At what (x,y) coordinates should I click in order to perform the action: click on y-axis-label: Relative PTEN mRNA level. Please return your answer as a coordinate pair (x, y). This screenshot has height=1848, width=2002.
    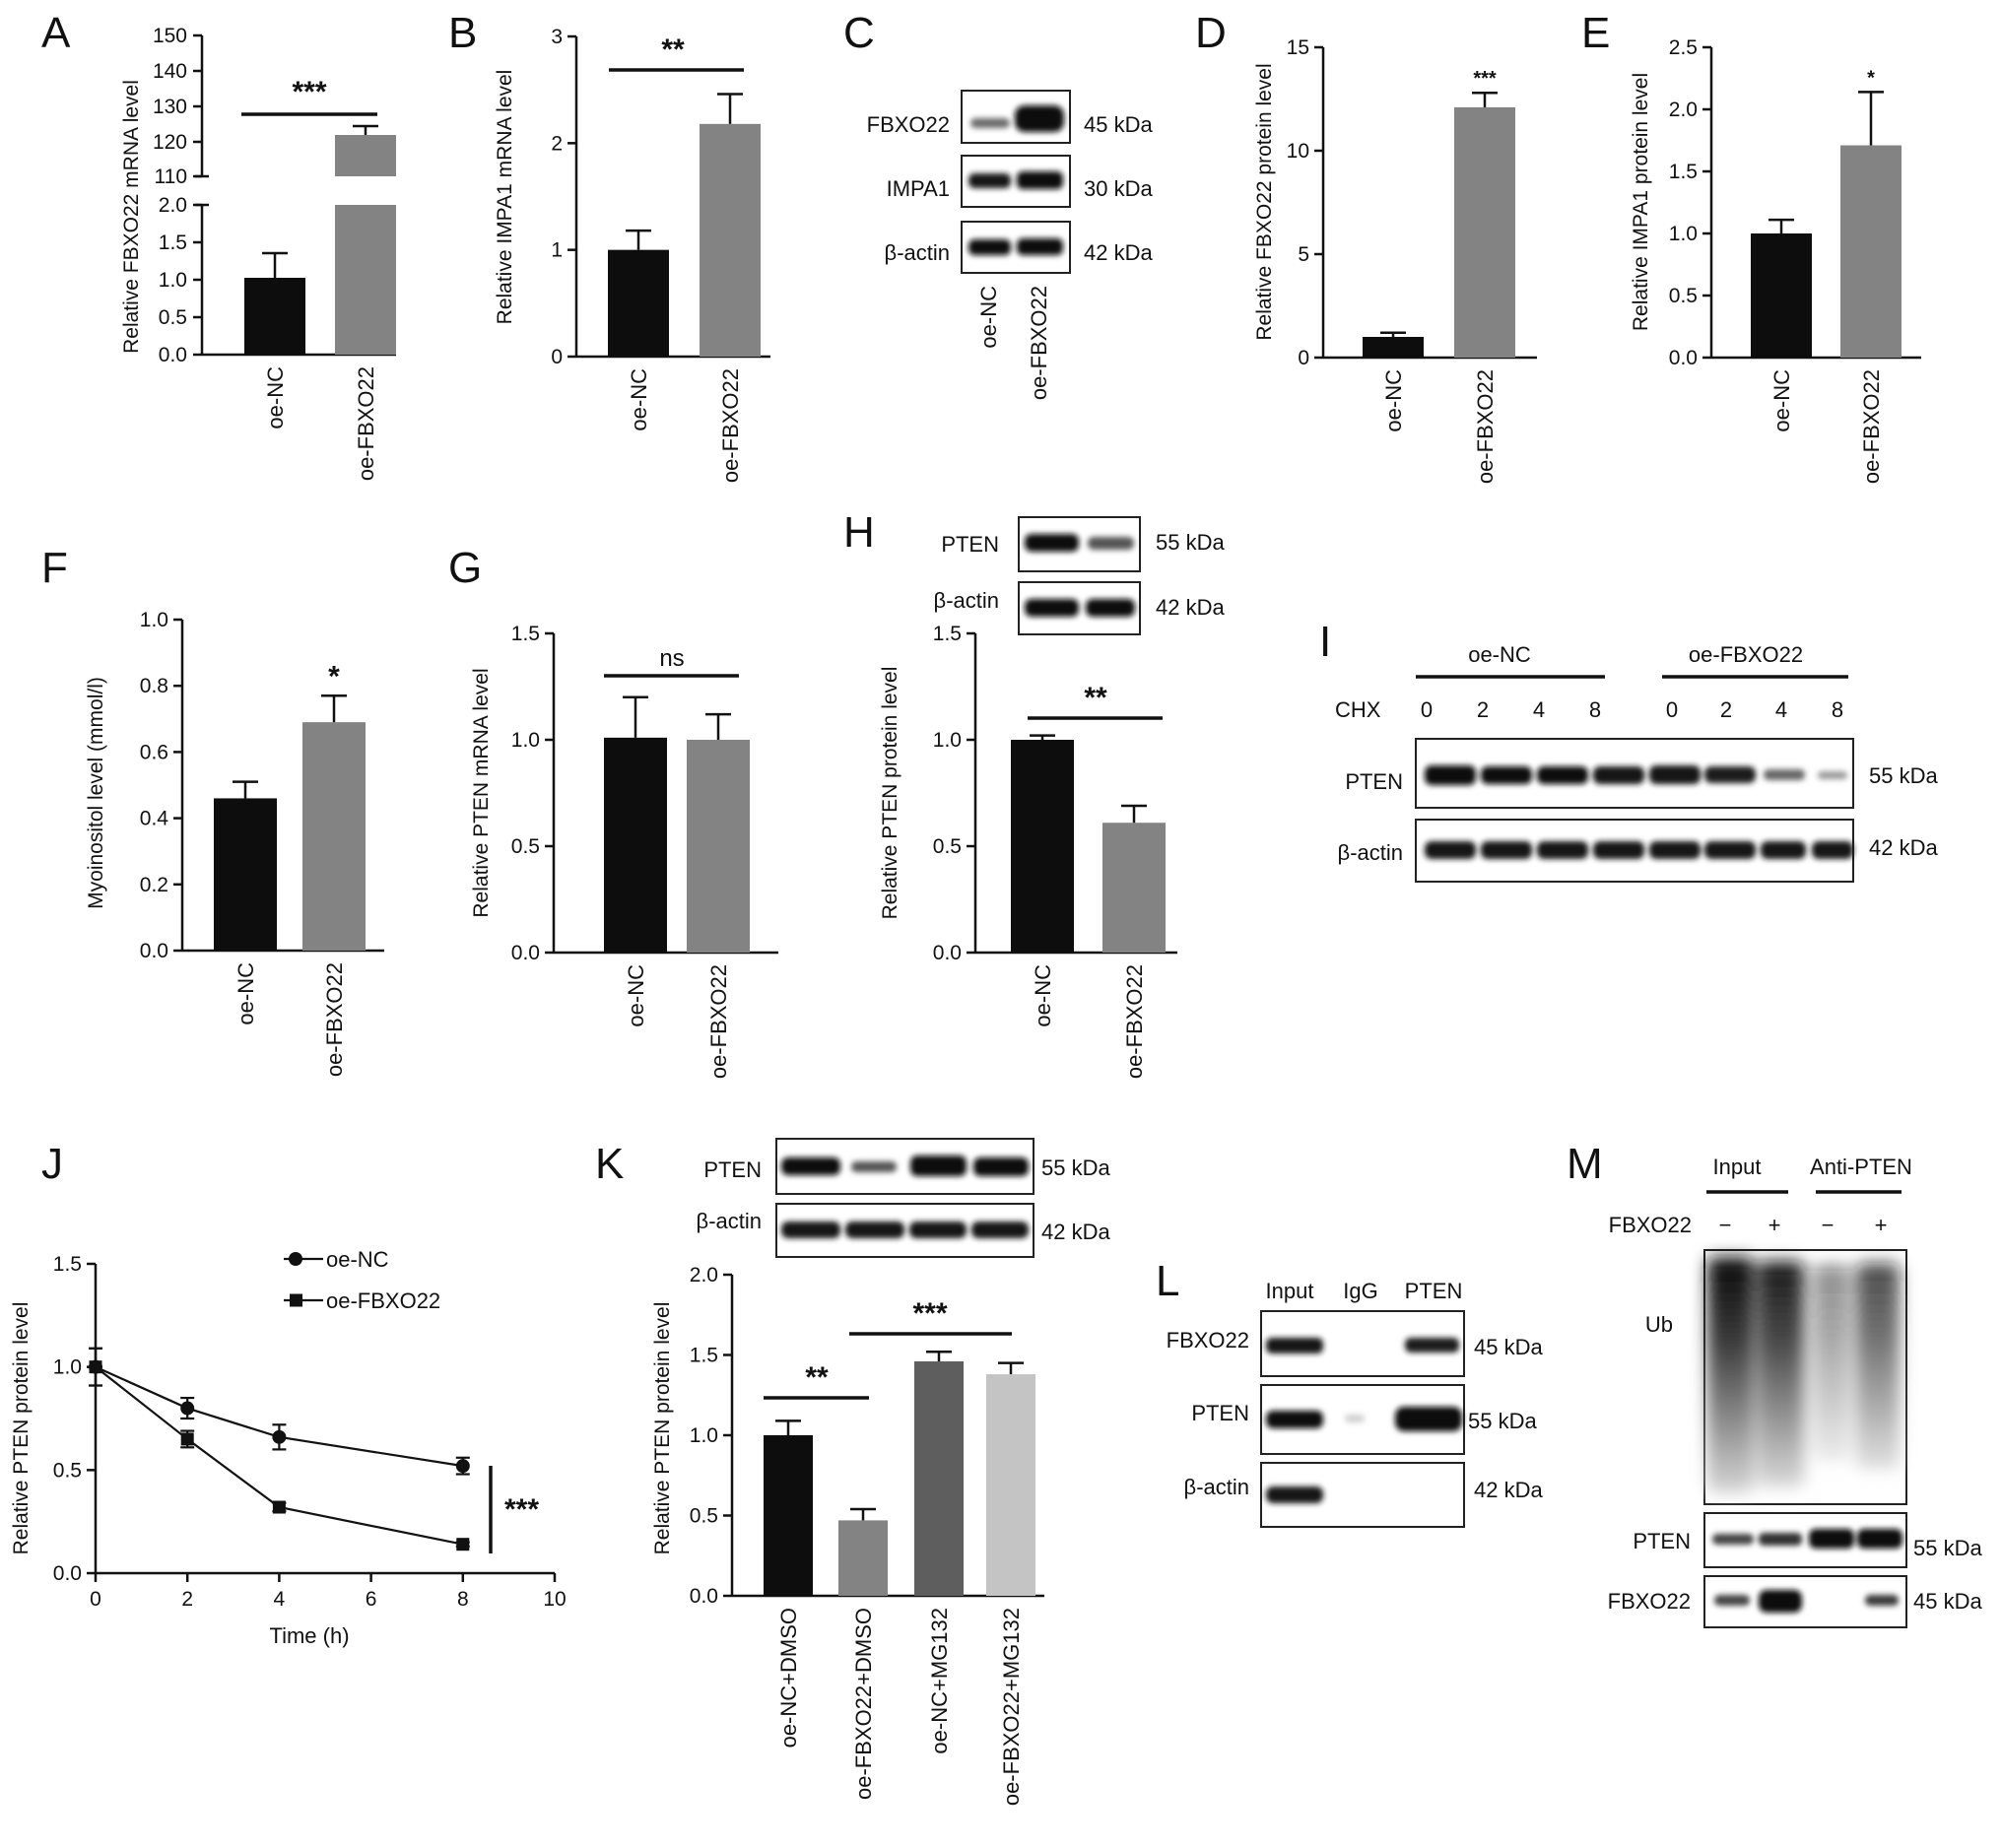
    Looking at the image, I should click on (481, 792).